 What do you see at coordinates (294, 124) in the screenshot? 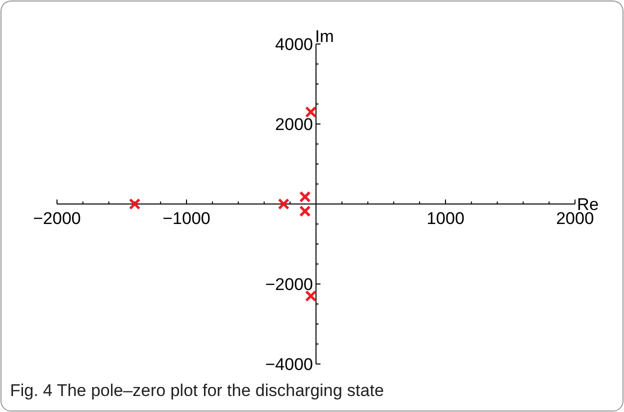
I see `y-tick-label: 2000` at bounding box center [294, 124].